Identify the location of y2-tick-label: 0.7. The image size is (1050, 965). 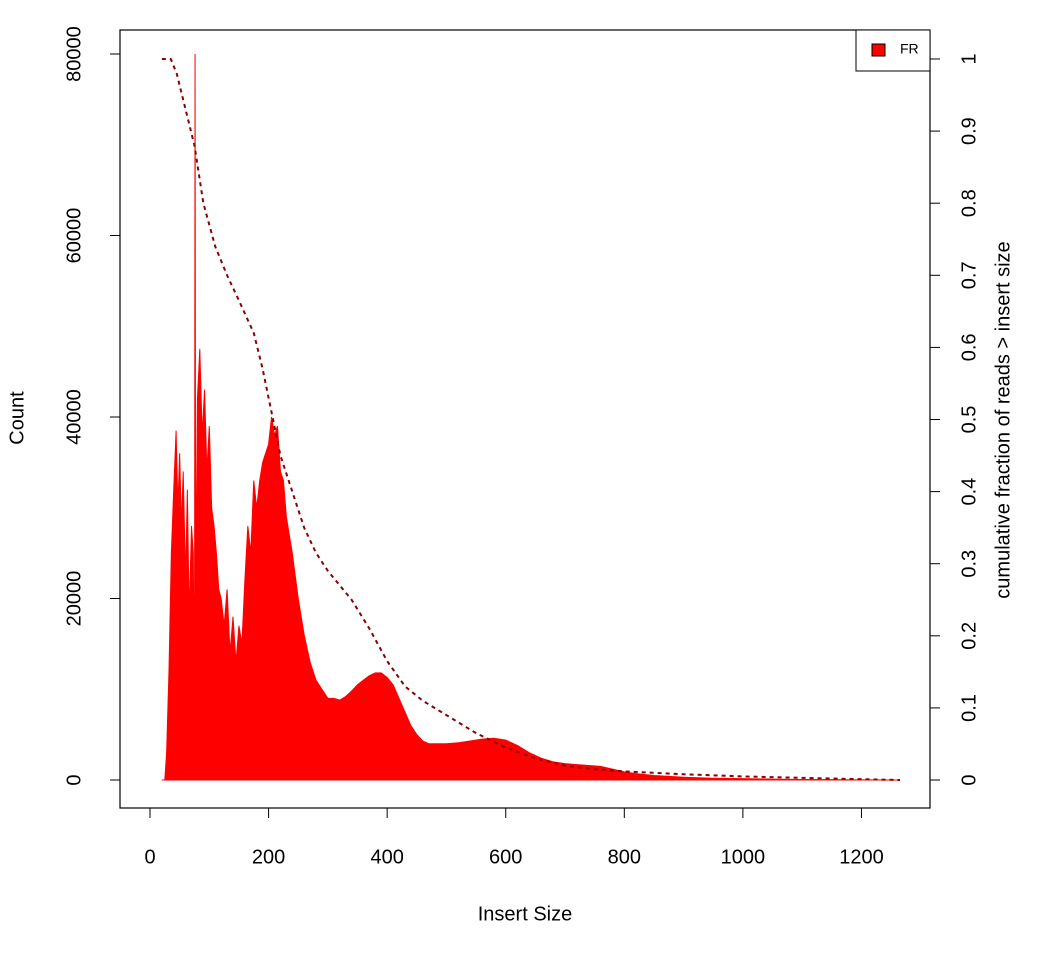
(969, 275).